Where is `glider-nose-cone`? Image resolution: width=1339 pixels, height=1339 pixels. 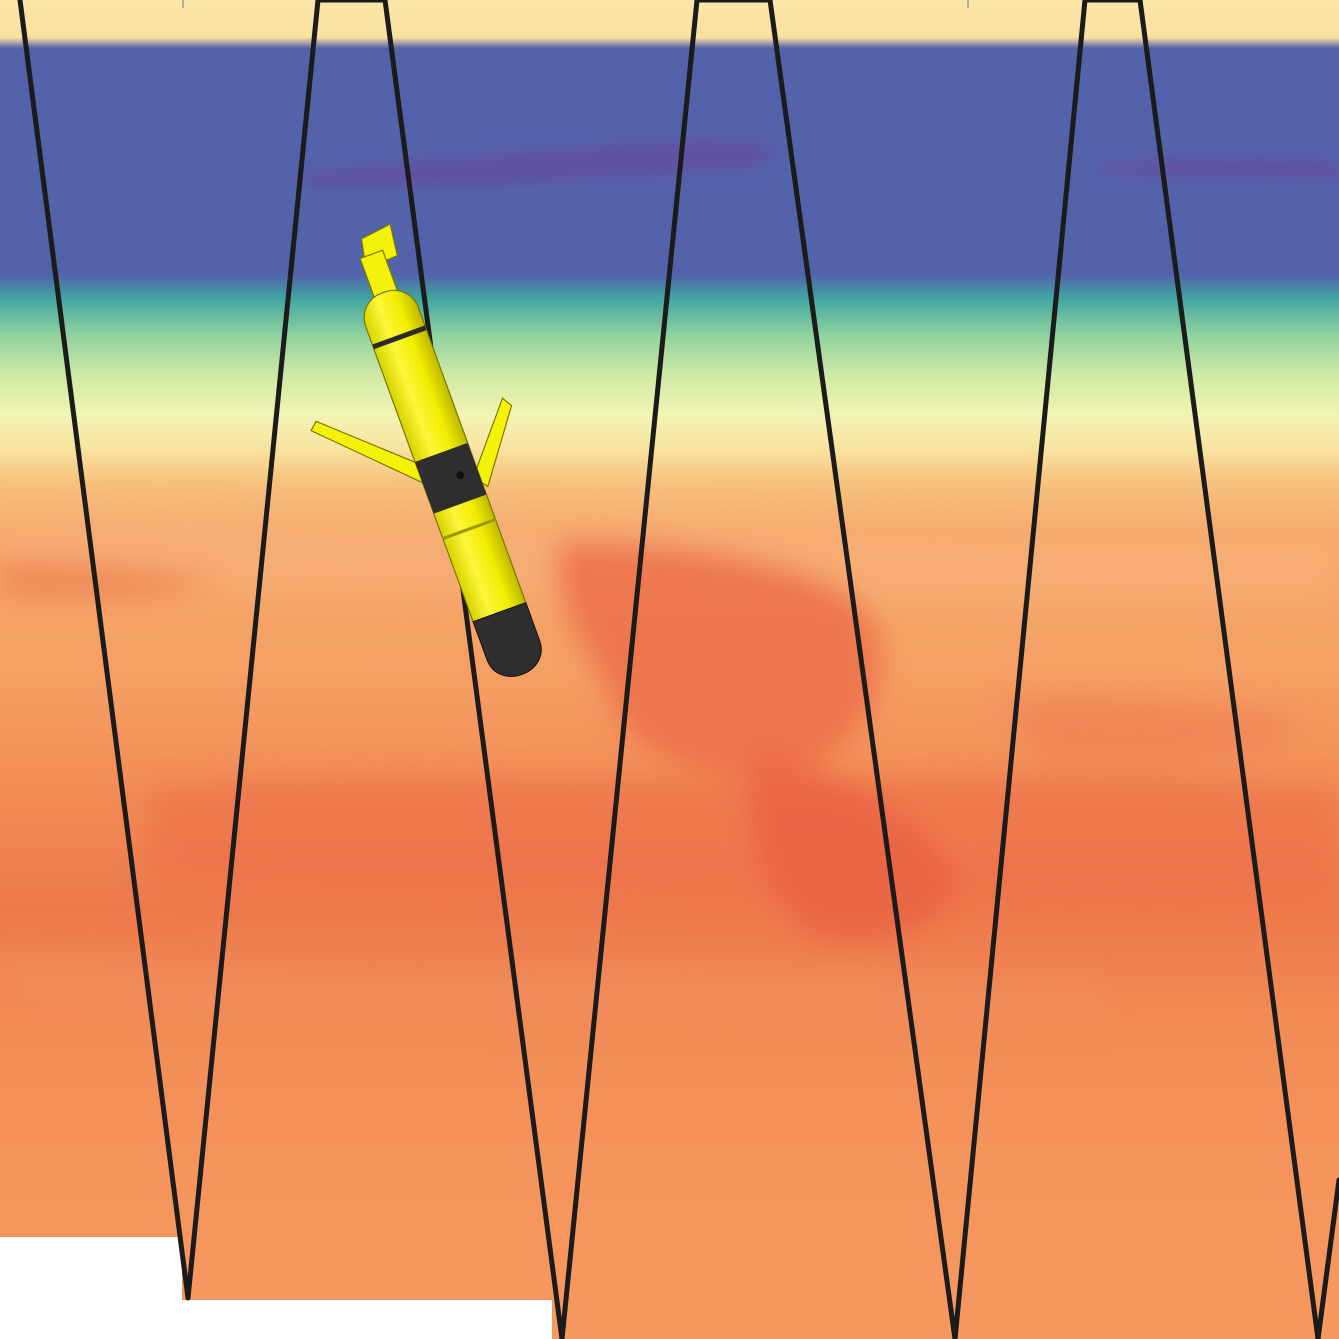 glider-nose-cone is located at coordinates (507, 639).